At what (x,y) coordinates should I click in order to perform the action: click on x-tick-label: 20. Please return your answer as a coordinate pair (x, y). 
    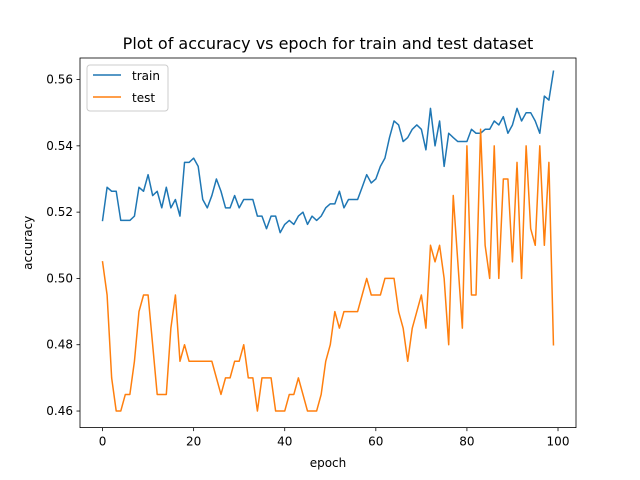
    Looking at the image, I should click on (193, 442).